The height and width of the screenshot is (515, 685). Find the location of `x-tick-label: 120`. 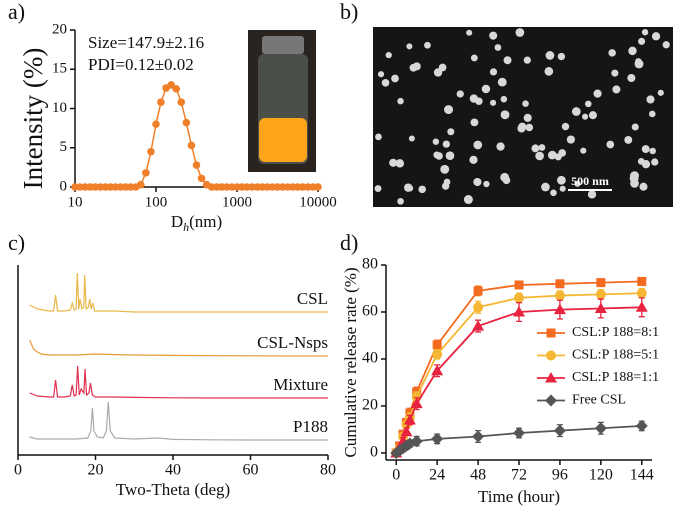

x-tick-label: 120 is located at coordinates (601, 475).